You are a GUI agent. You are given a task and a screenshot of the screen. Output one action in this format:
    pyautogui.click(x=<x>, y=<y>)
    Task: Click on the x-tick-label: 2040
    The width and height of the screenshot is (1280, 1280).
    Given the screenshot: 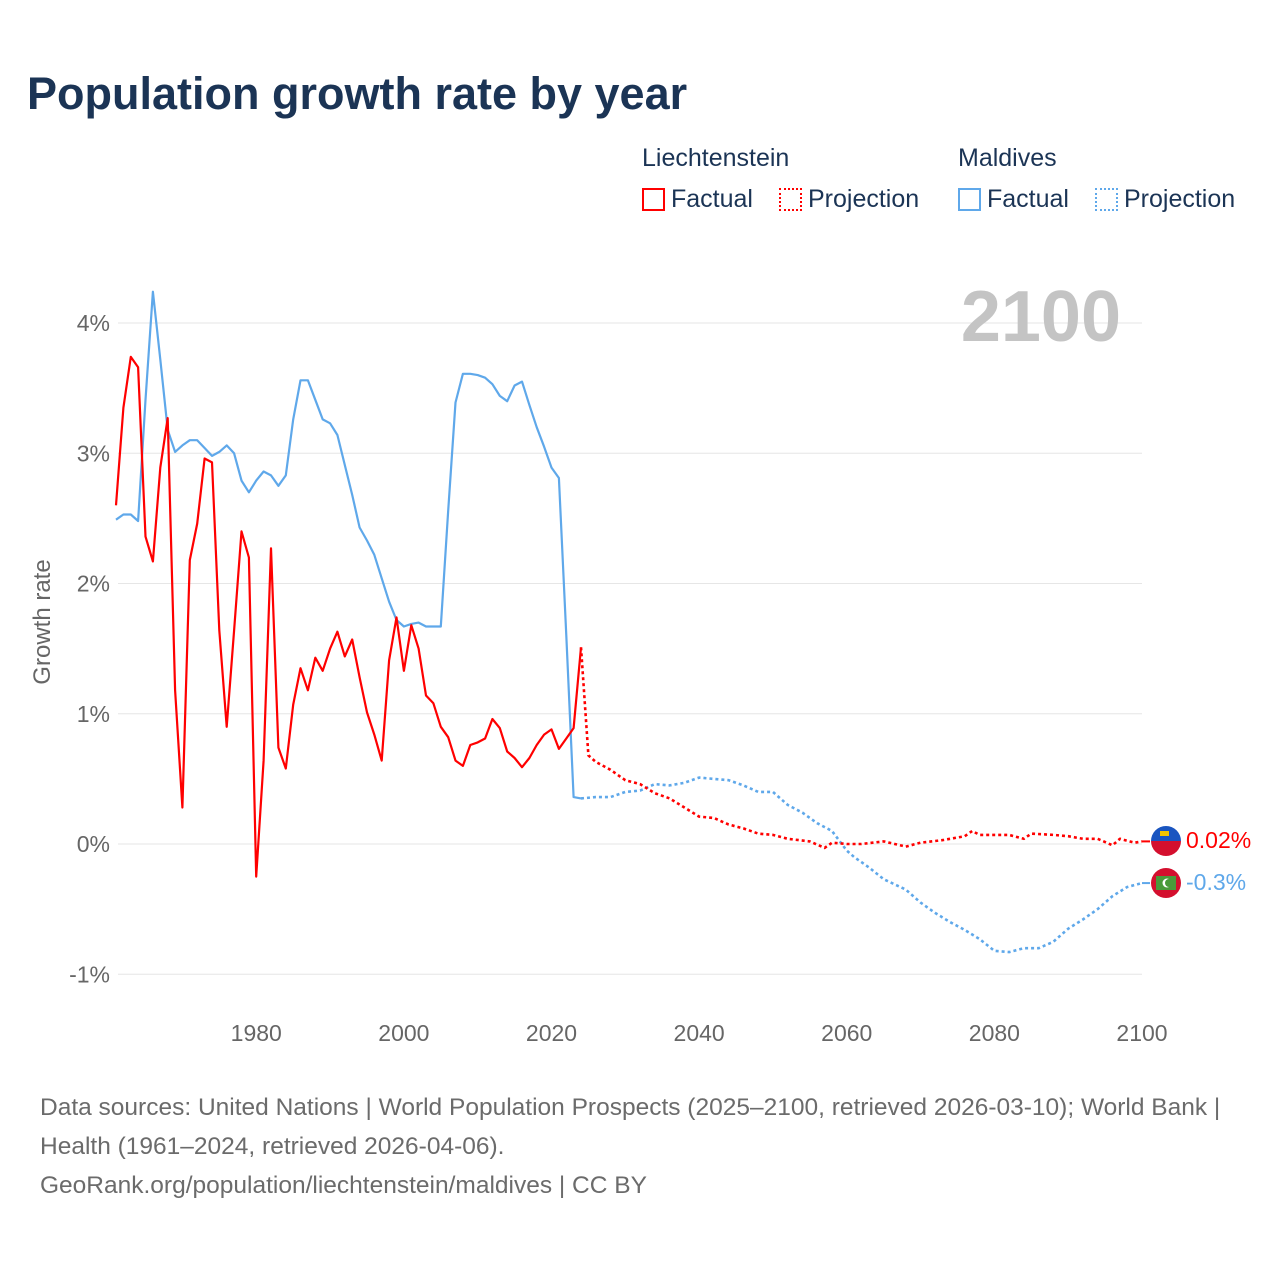 What is the action you would take?
    pyautogui.click(x=699, y=1033)
    